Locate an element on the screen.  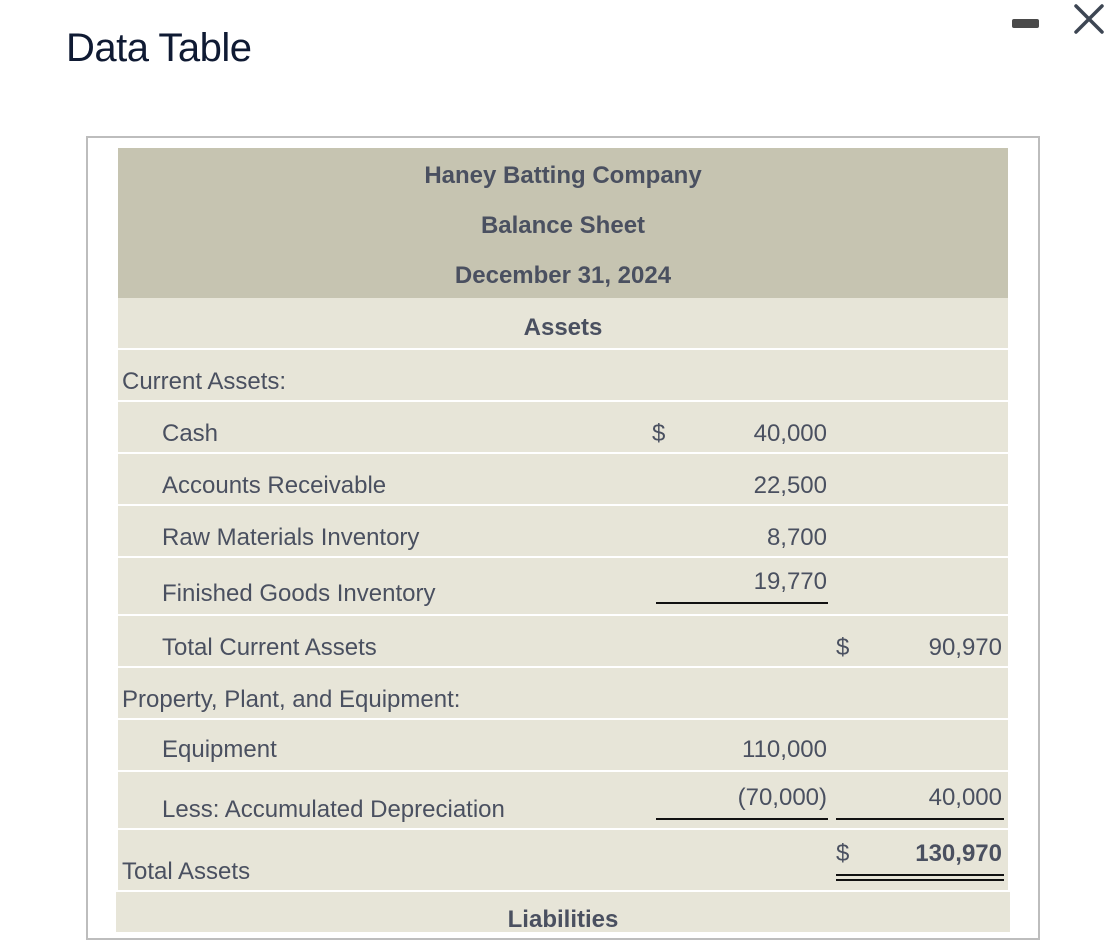
close-button is located at coordinates (1089, 19).